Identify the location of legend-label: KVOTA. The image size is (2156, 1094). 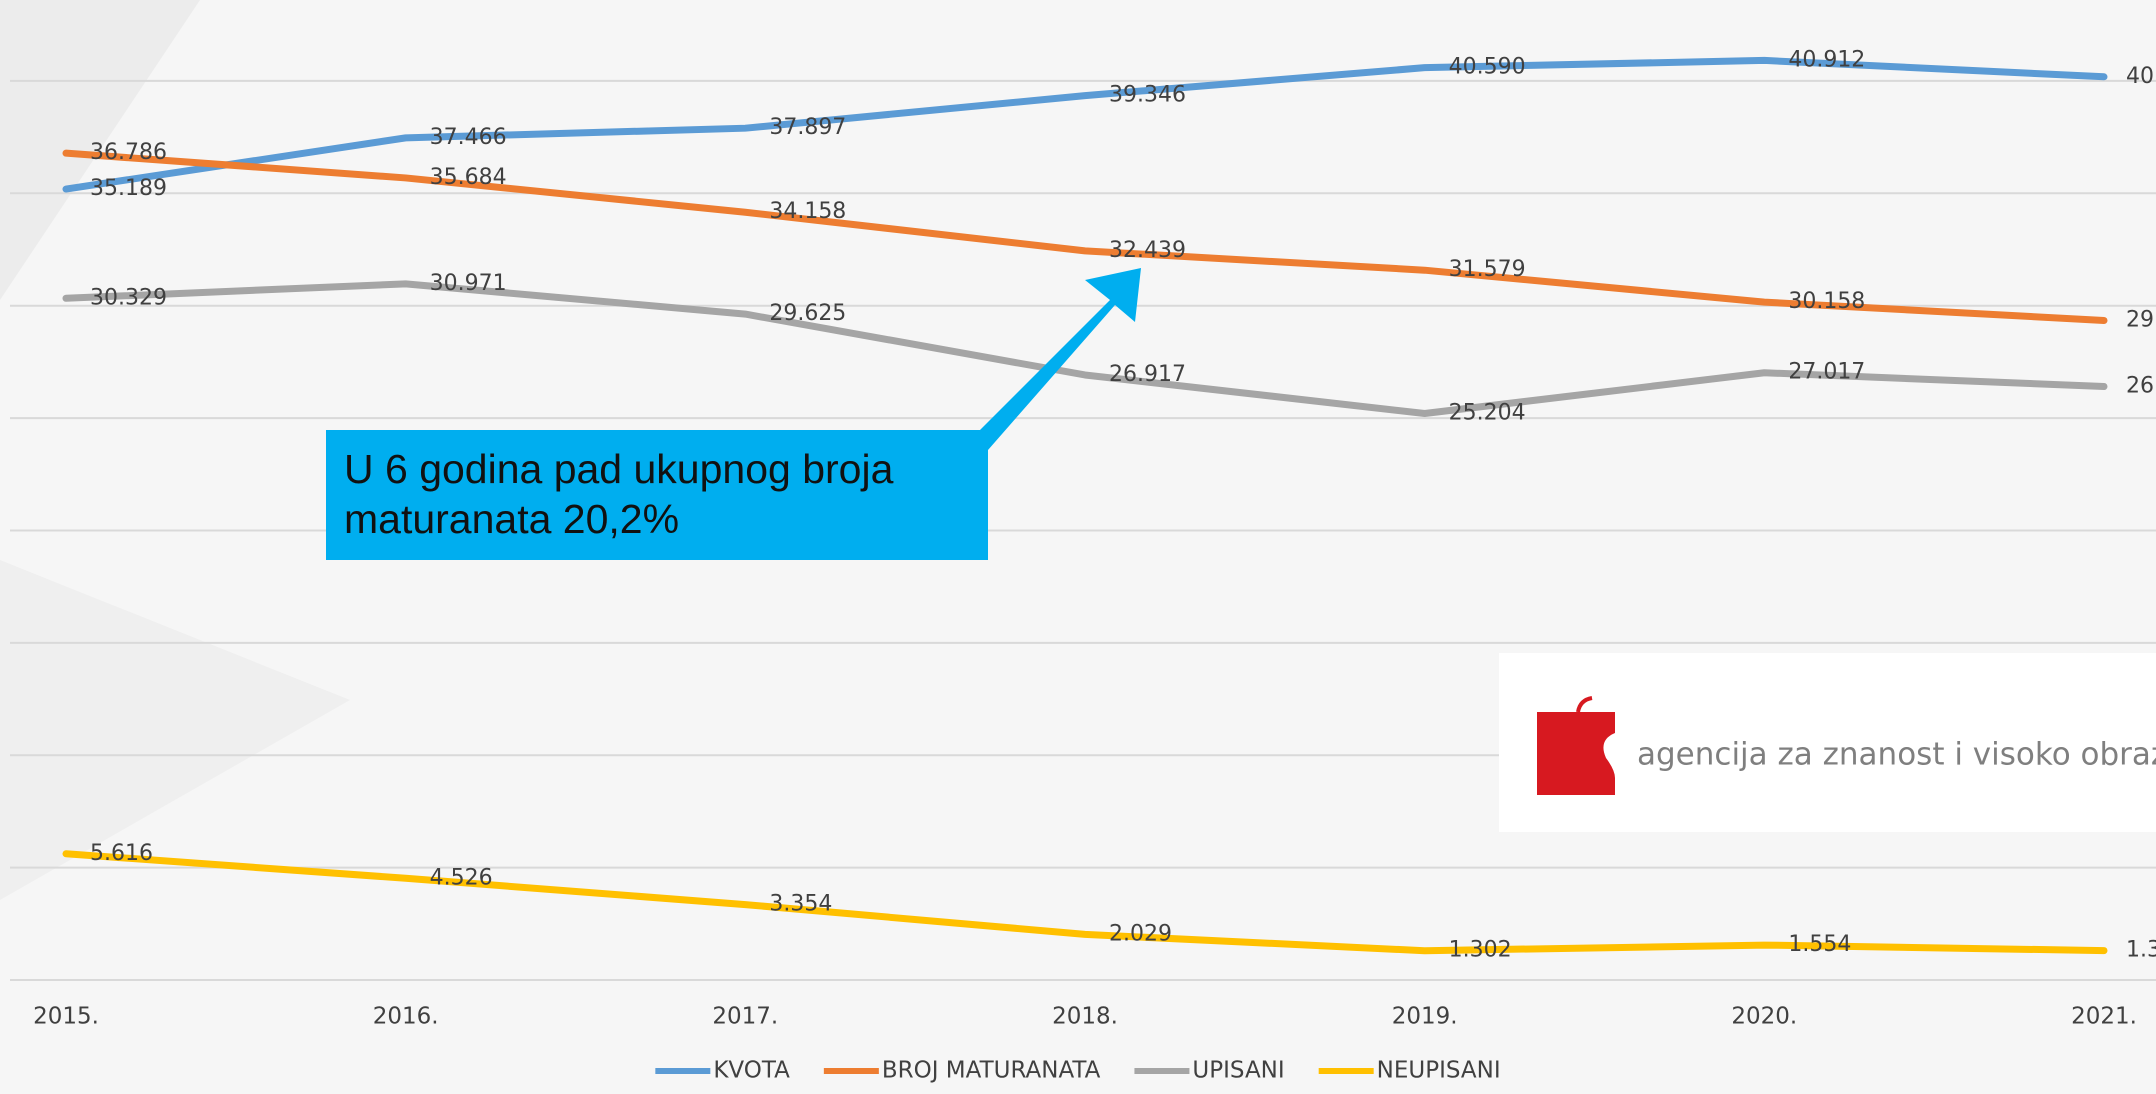
(751, 1071).